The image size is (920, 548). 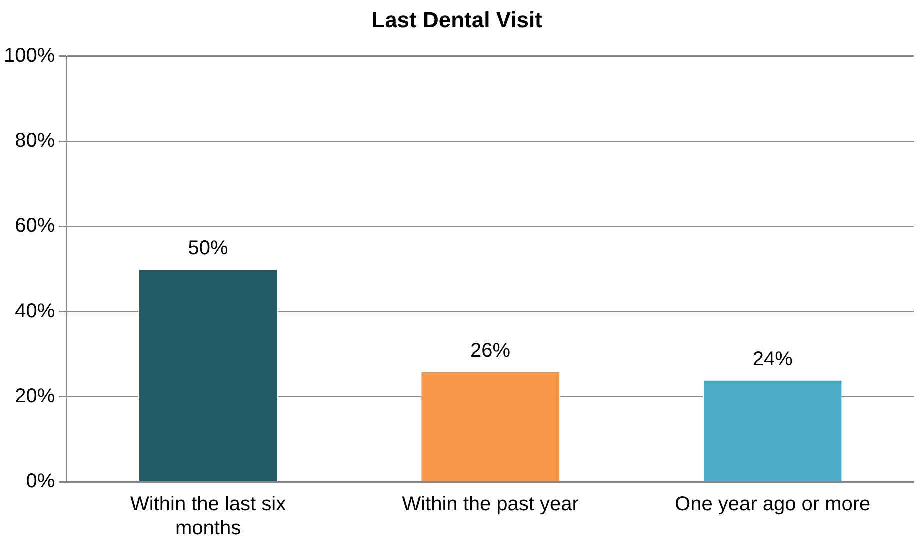 I want to click on y-tick-label: 0%, so click(x=41, y=481).